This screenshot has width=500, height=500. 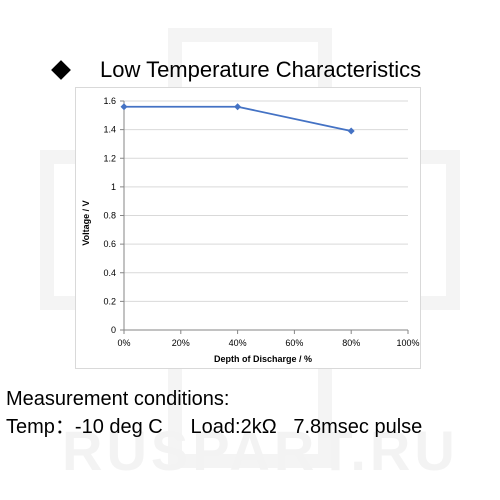 I want to click on x-axis-label: Depth of Discharge / %, so click(x=263, y=359).